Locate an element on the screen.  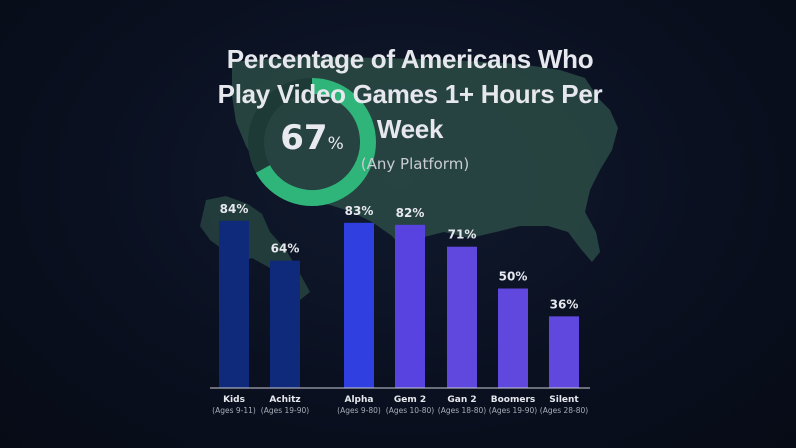
title-line-3: Week is located at coordinates (410, 129).